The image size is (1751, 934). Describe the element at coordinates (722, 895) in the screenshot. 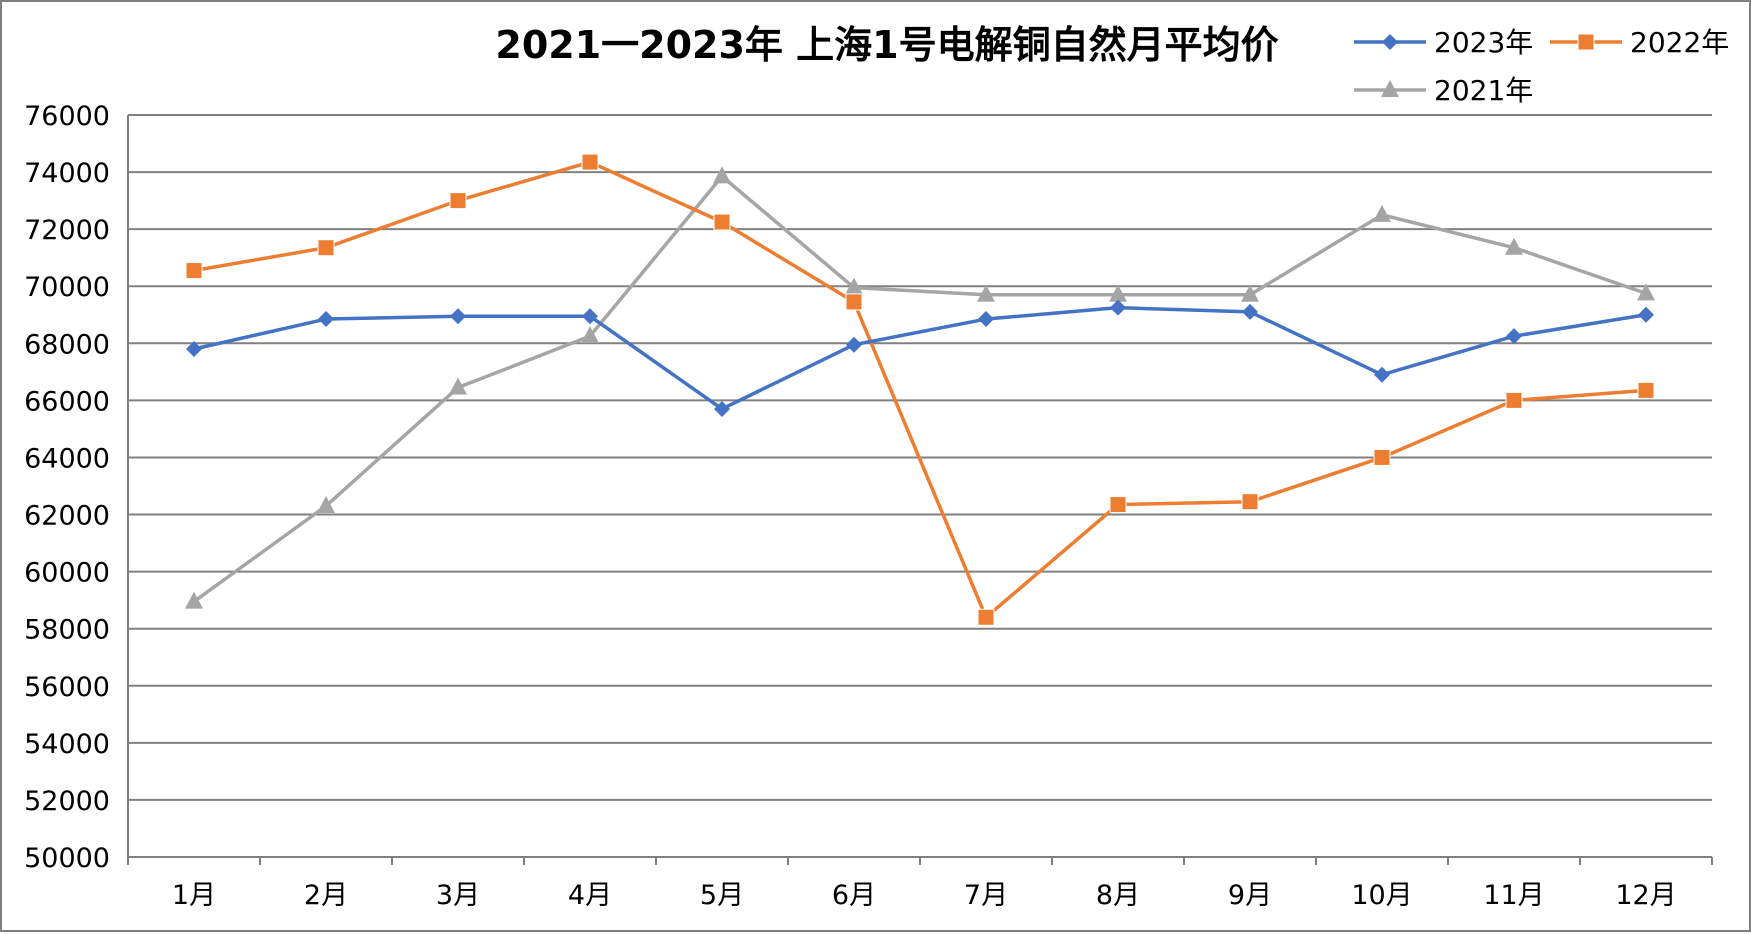

I see `x-tick-label: 5月` at that location.